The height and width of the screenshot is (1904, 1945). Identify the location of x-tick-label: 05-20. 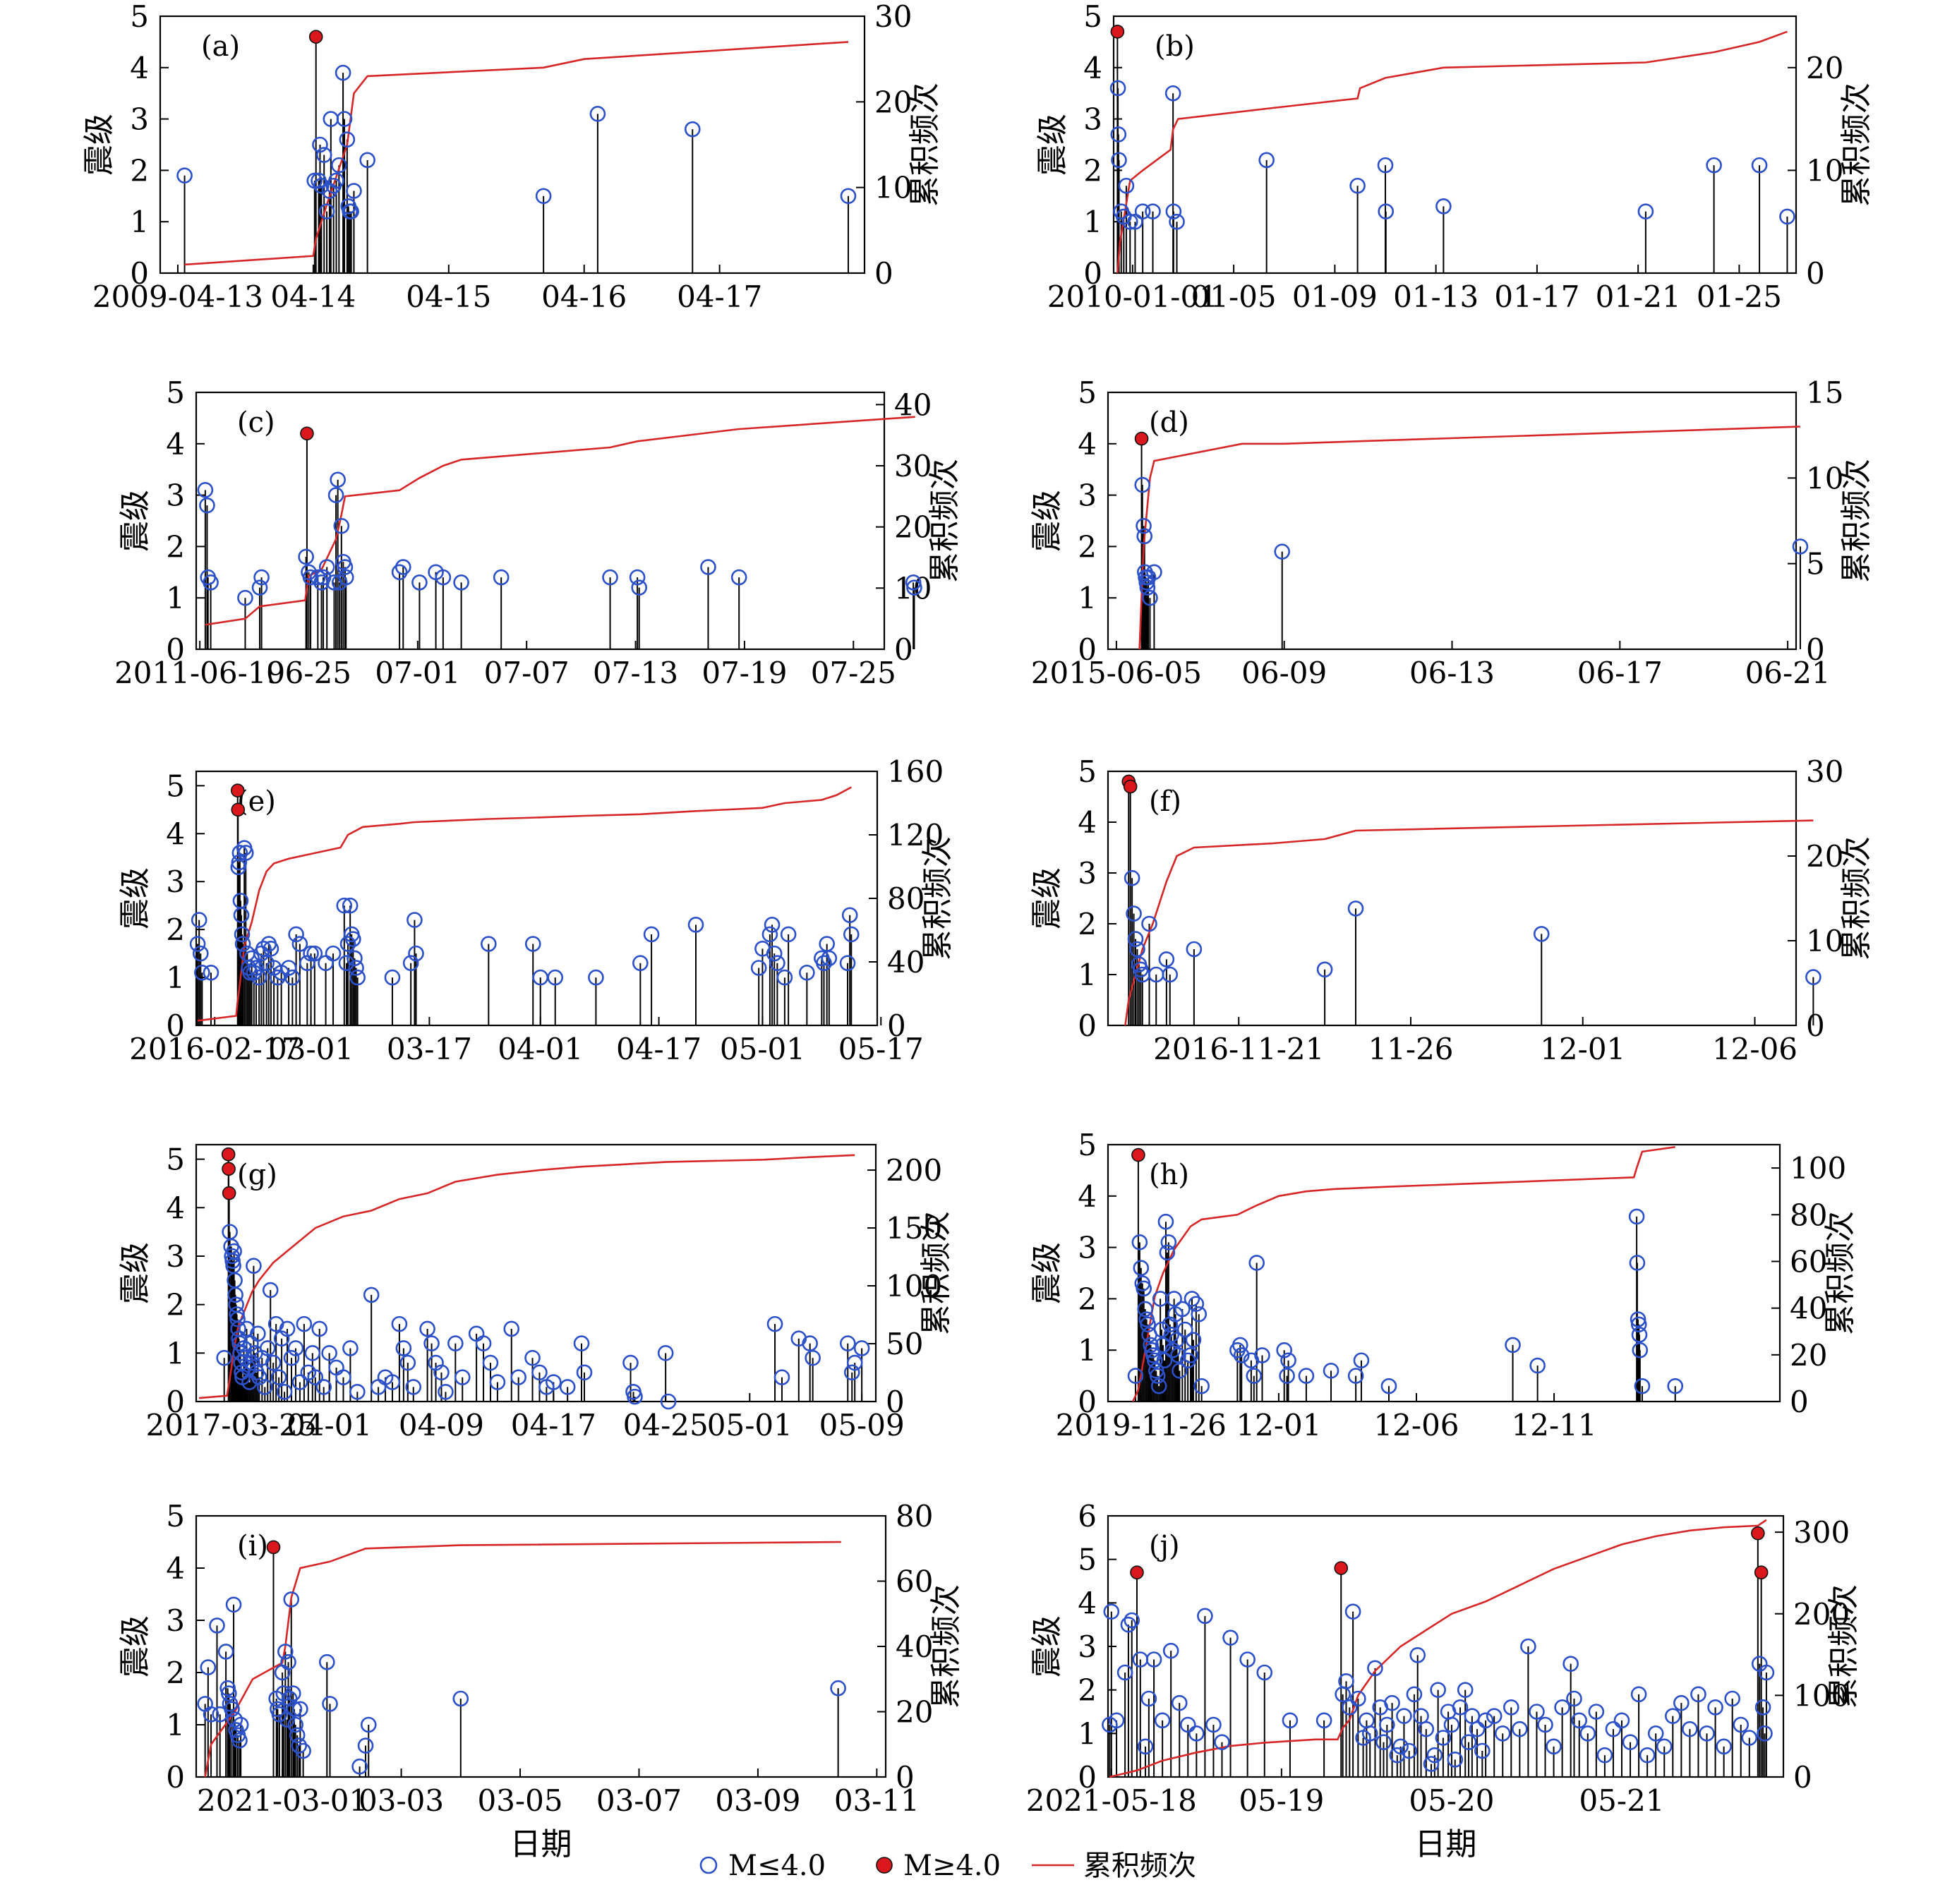
(1451, 1800).